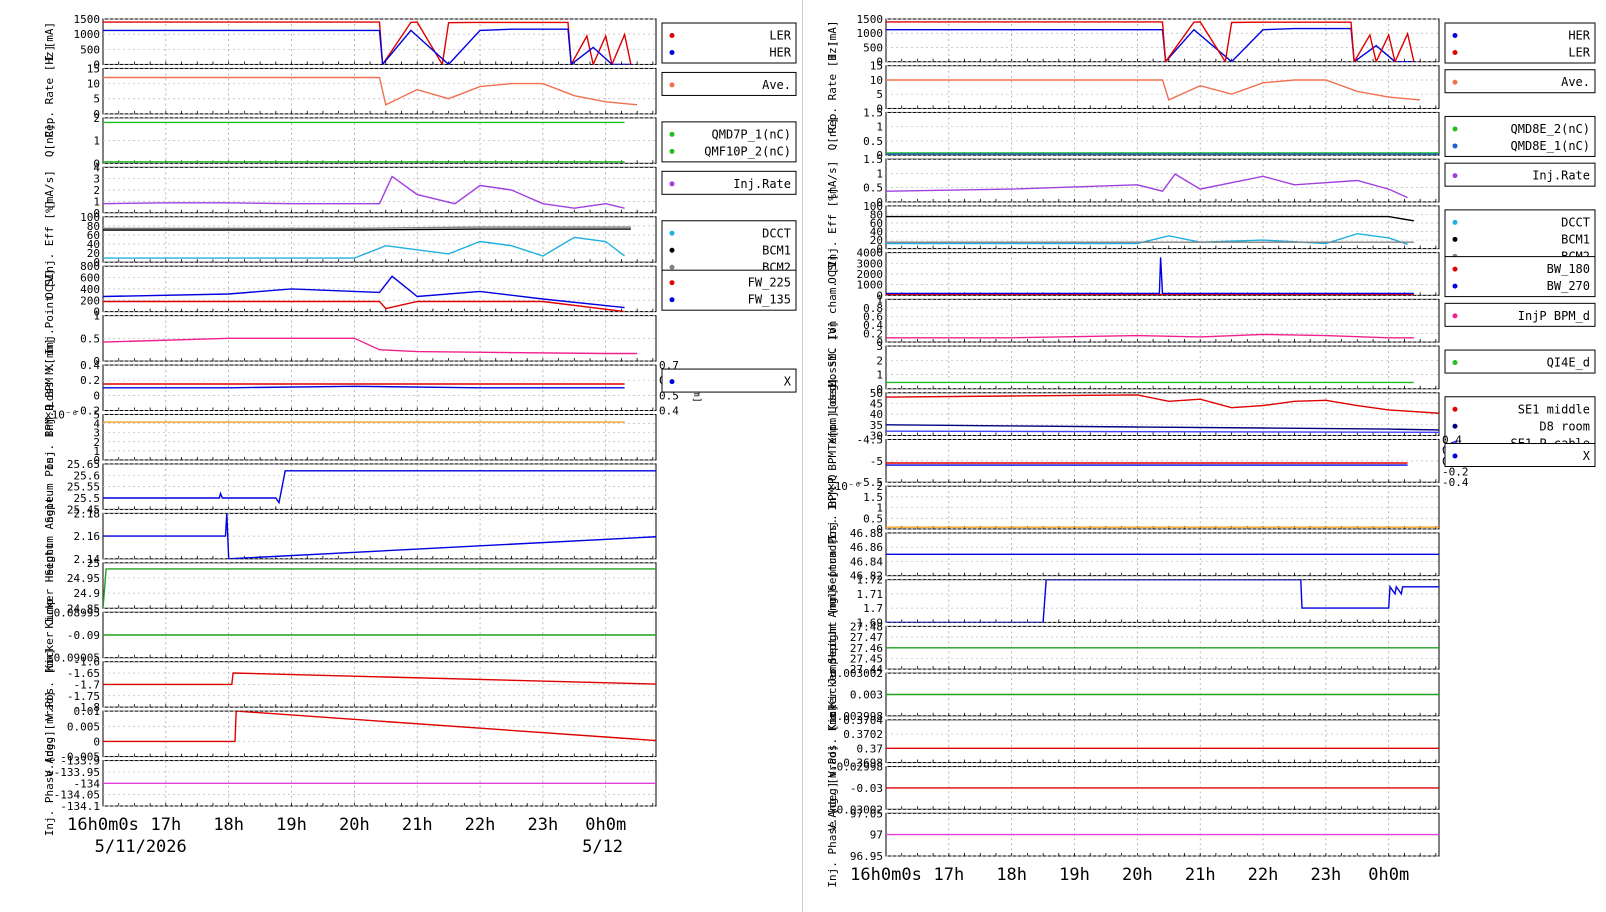  I want to click on y-axis-label: Septum Angle [mrad], so click(832, 601).